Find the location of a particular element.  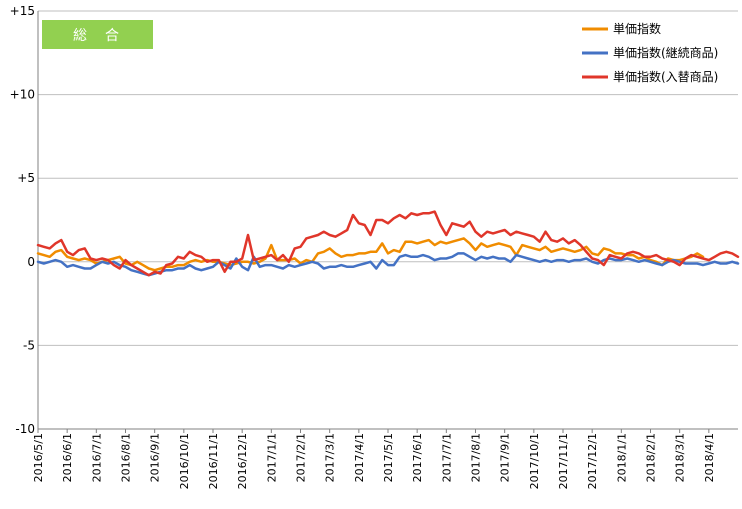

y-tick-label: -5 is located at coordinates (29, 345).